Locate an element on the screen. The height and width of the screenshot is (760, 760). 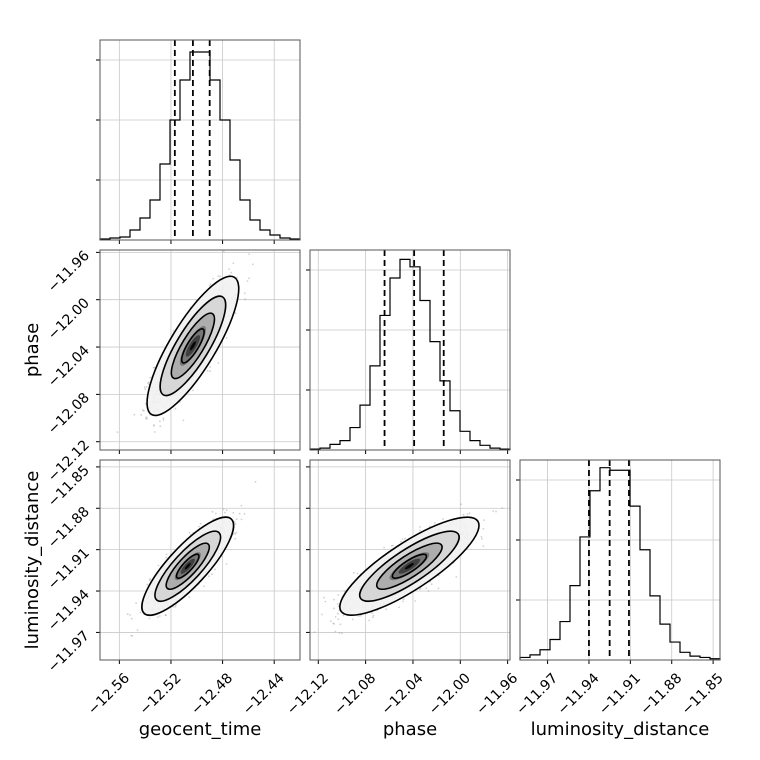
density-panel-geocent_time-phase is located at coordinates (198, 351).